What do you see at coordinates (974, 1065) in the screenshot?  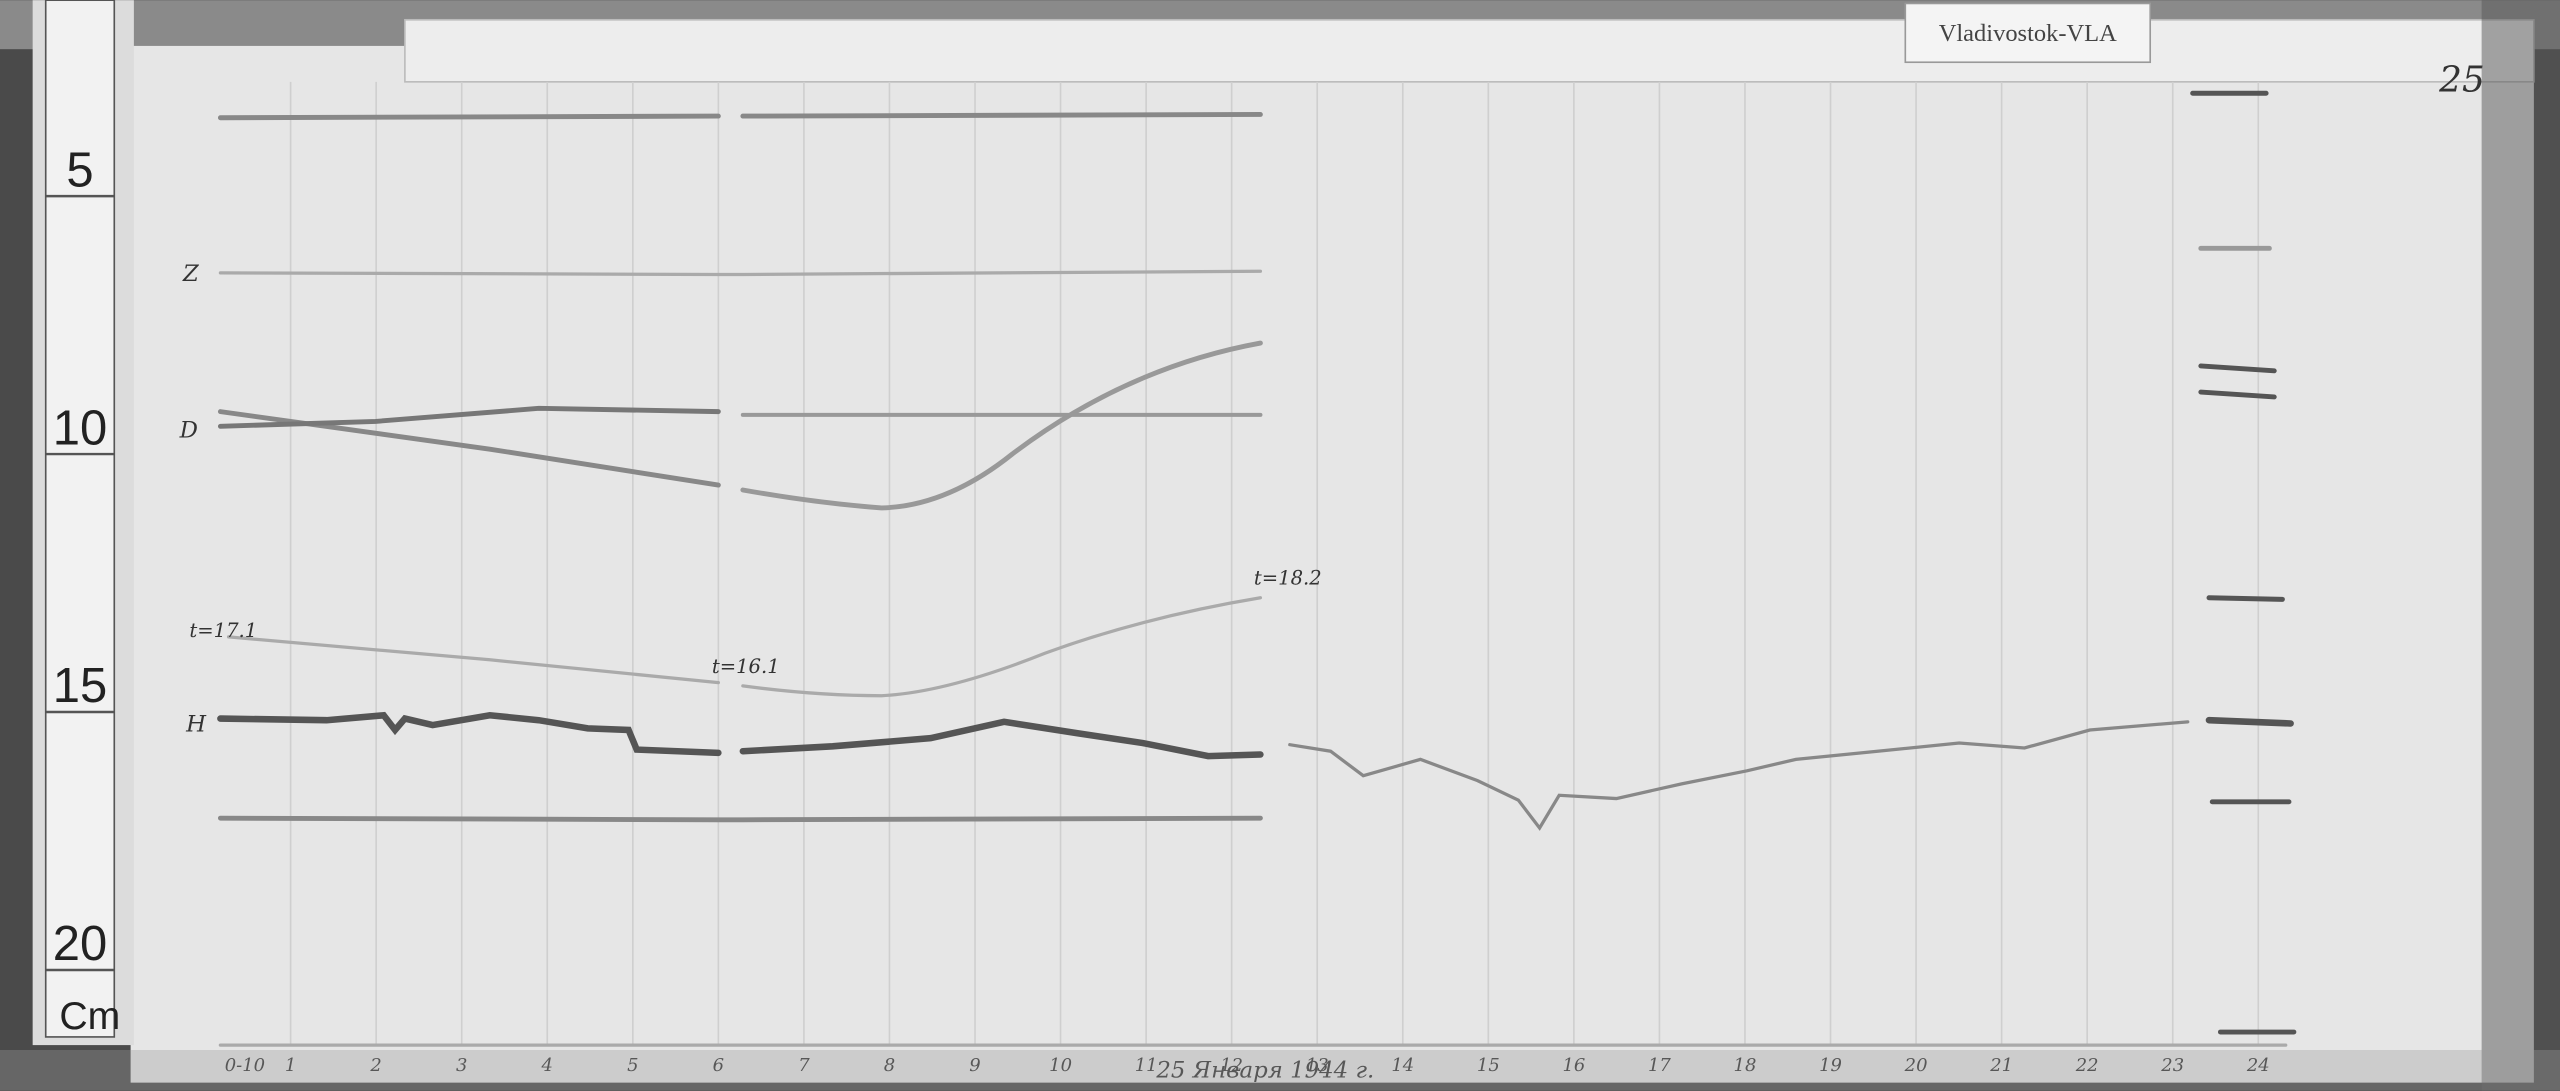 I see `hour-label: 9` at bounding box center [974, 1065].